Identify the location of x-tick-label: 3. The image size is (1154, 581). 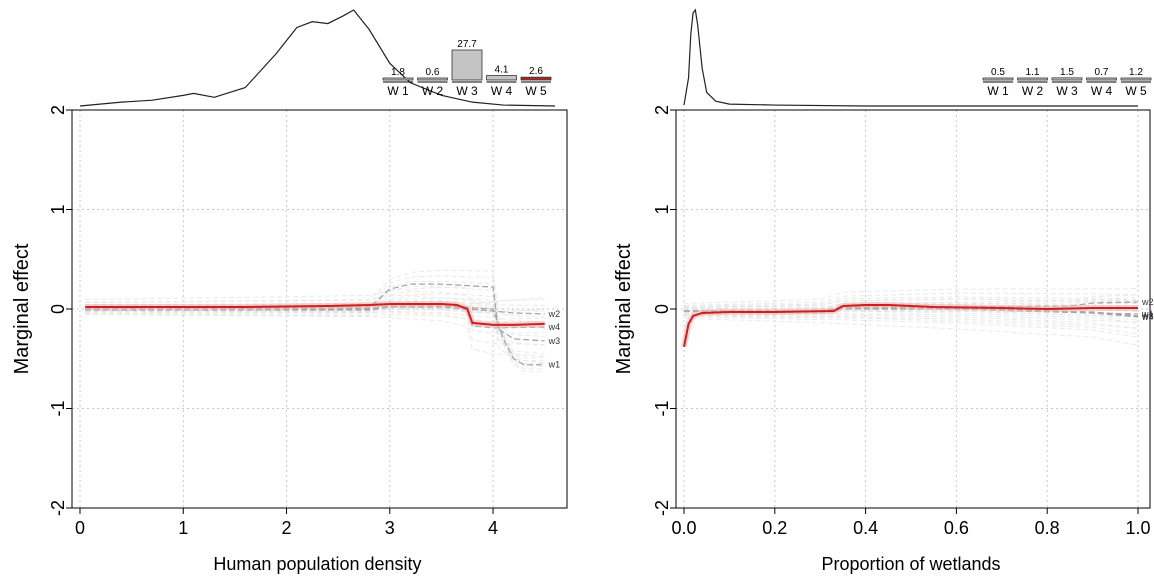
(390, 528).